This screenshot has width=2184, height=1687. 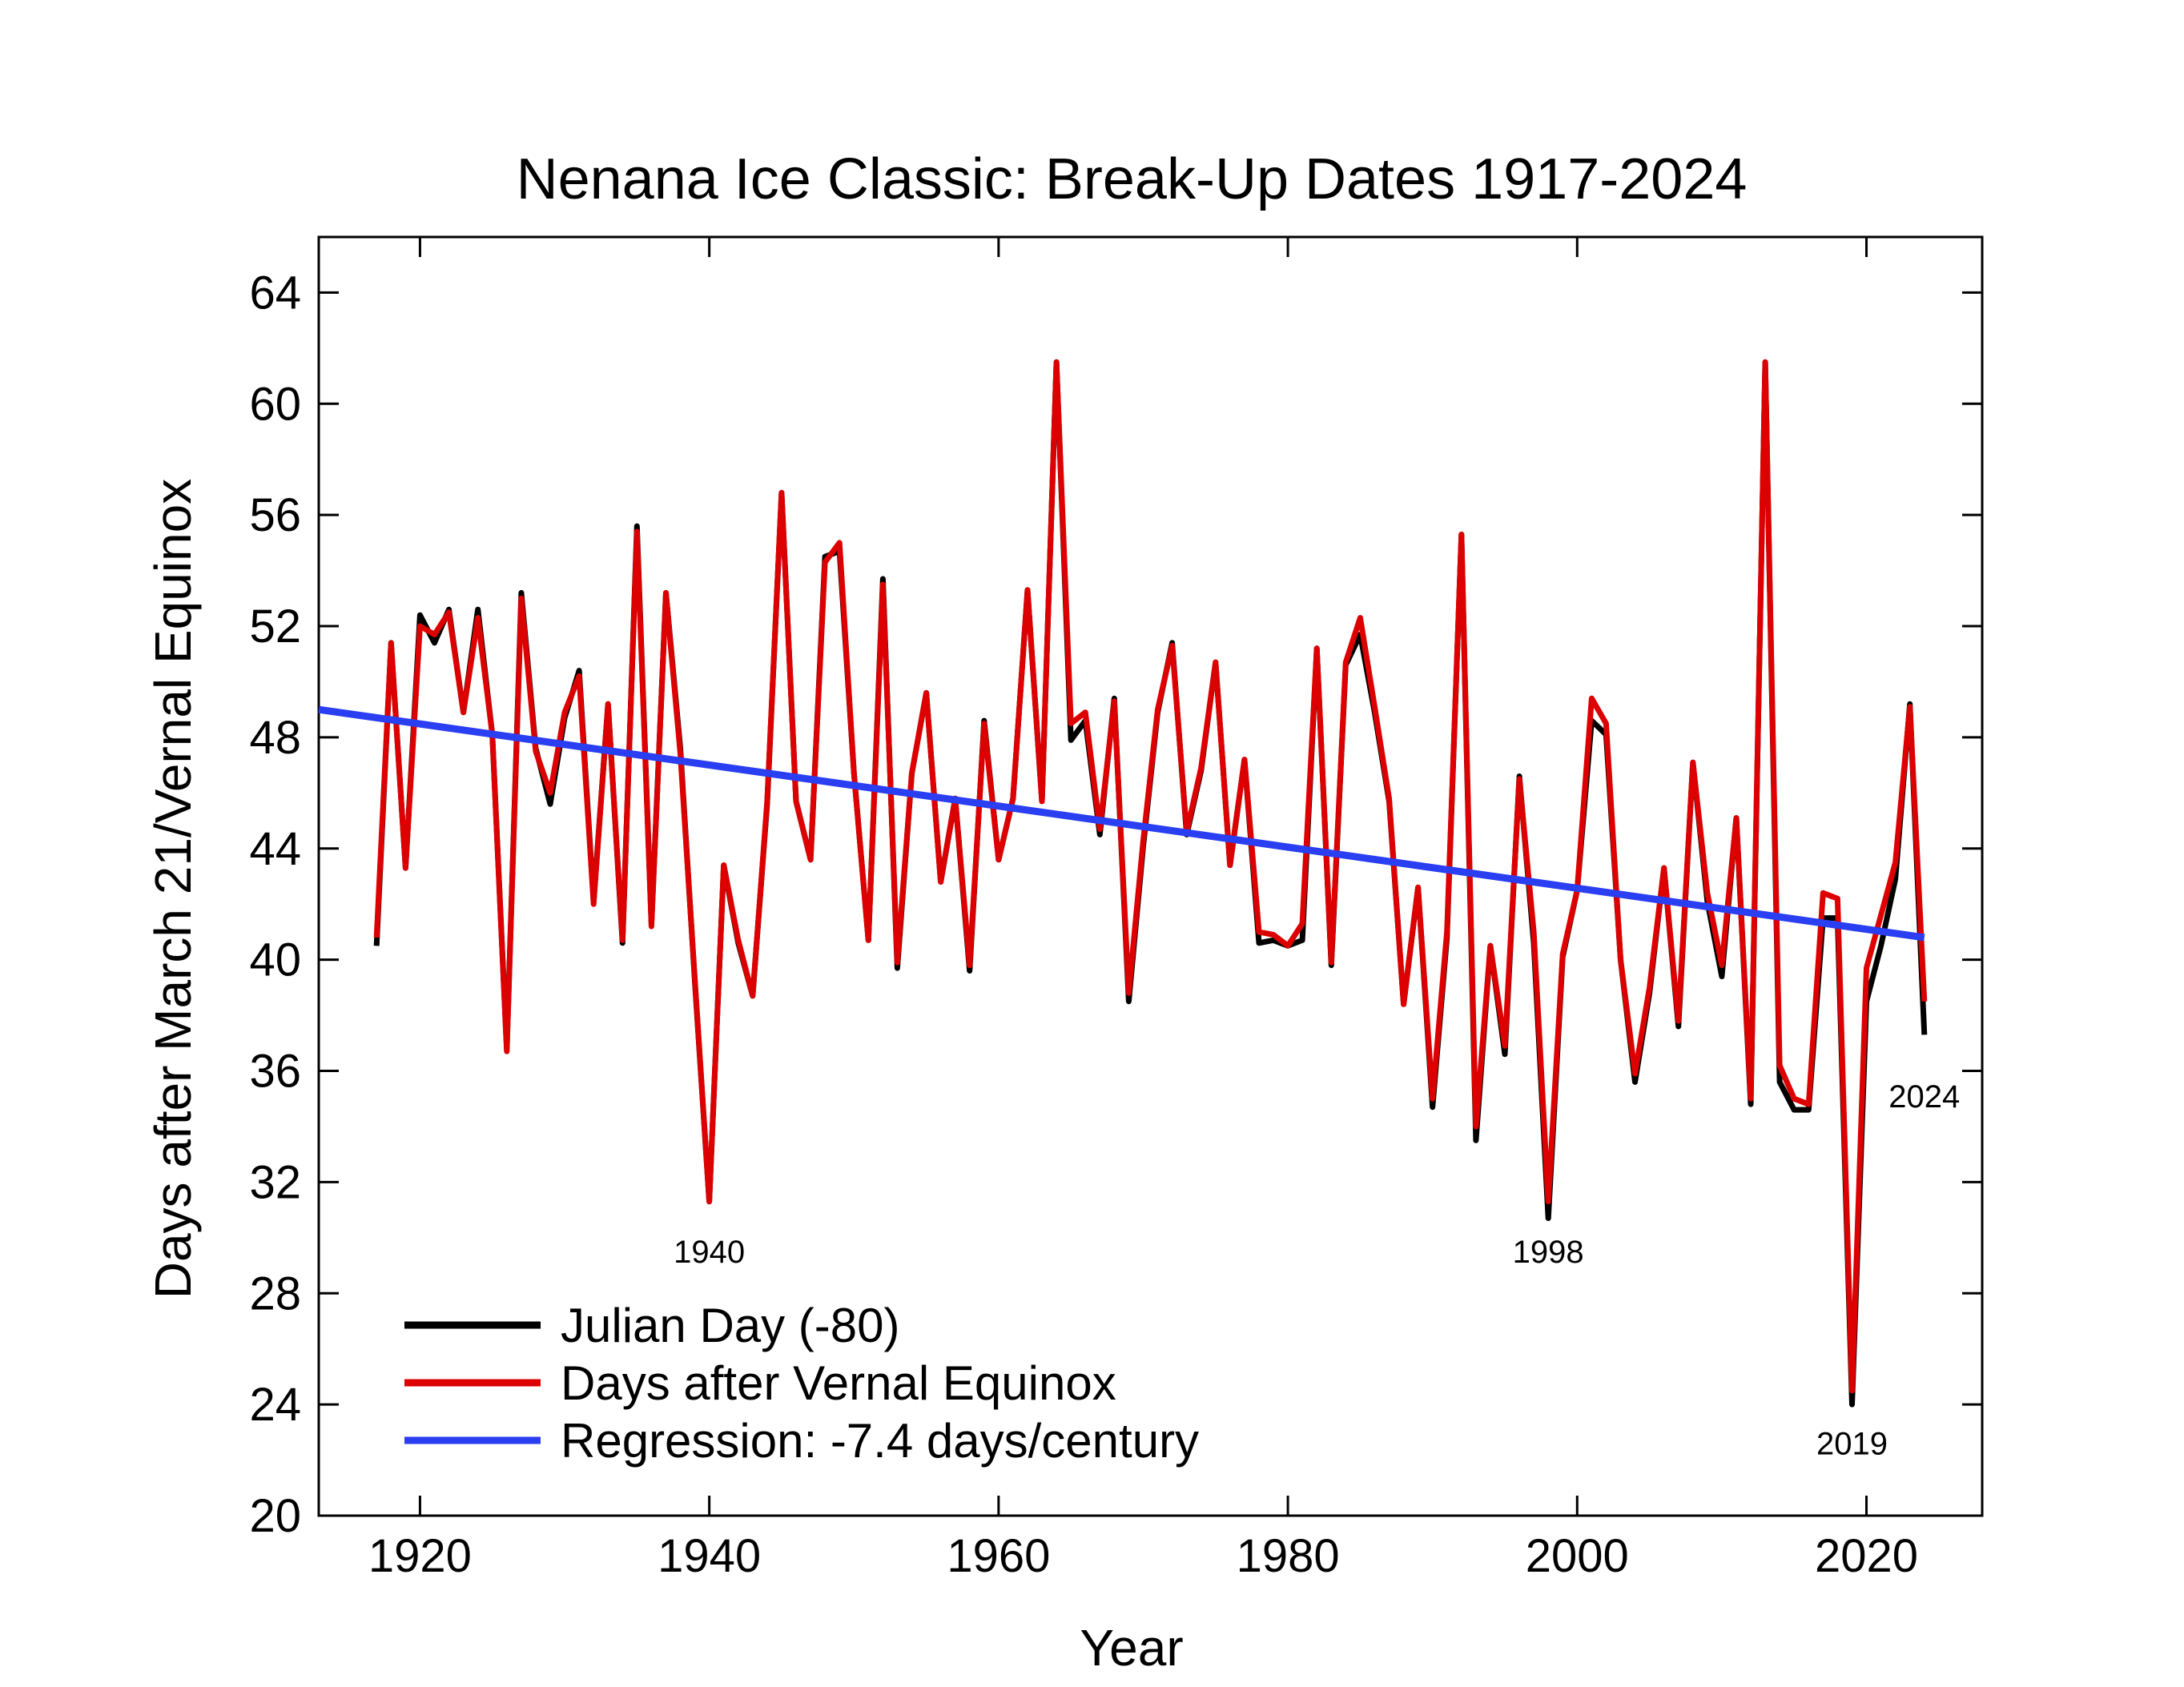 What do you see at coordinates (275, 849) in the screenshot?
I see `y-tick-label: 44` at bounding box center [275, 849].